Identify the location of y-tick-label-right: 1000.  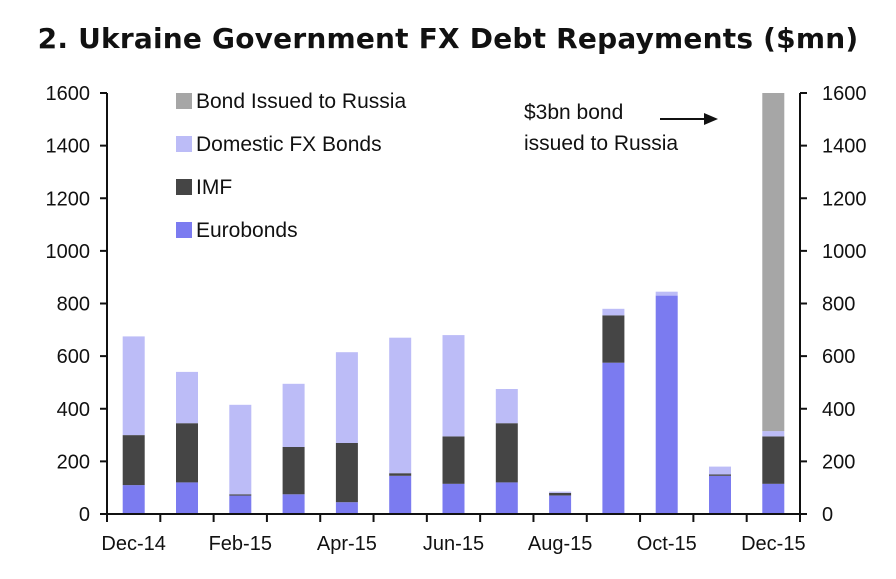
(844, 252).